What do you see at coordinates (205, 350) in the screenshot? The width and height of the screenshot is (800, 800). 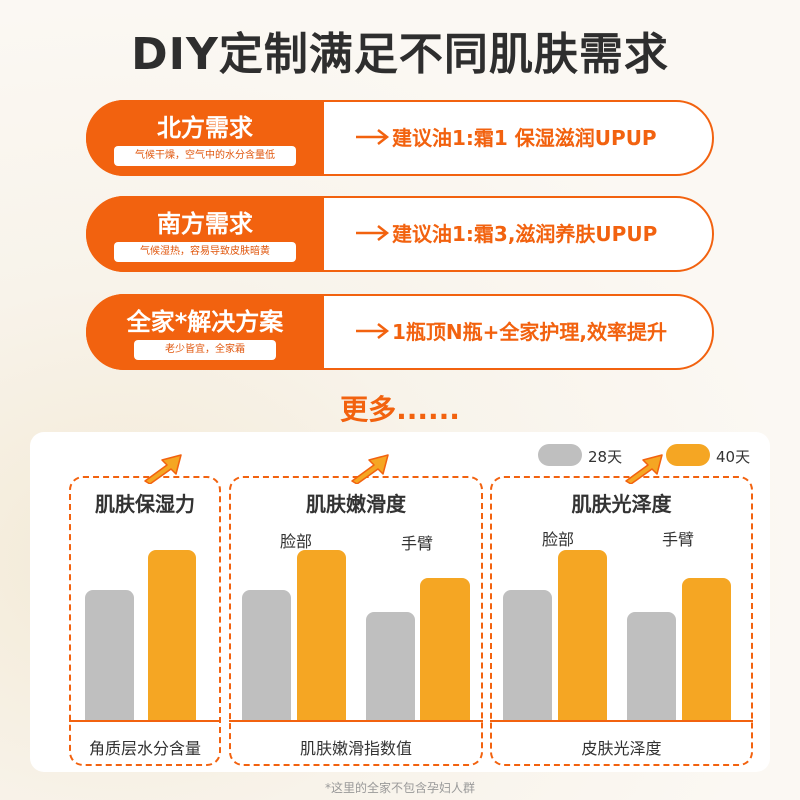 I see `row-subtitle: 老少皆宜，全家霜` at bounding box center [205, 350].